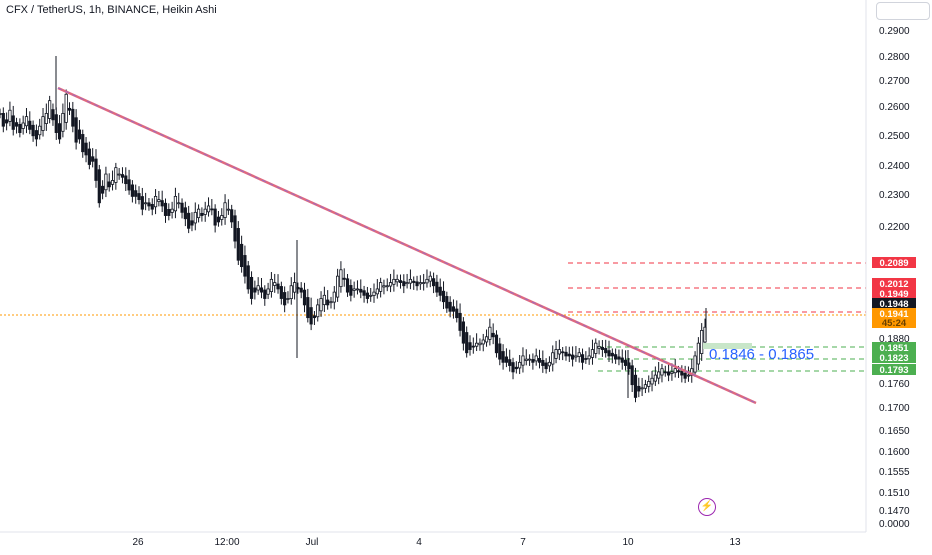 The height and width of the screenshot is (555, 932). I want to click on y-tick-label: 0.2300, so click(894, 195).